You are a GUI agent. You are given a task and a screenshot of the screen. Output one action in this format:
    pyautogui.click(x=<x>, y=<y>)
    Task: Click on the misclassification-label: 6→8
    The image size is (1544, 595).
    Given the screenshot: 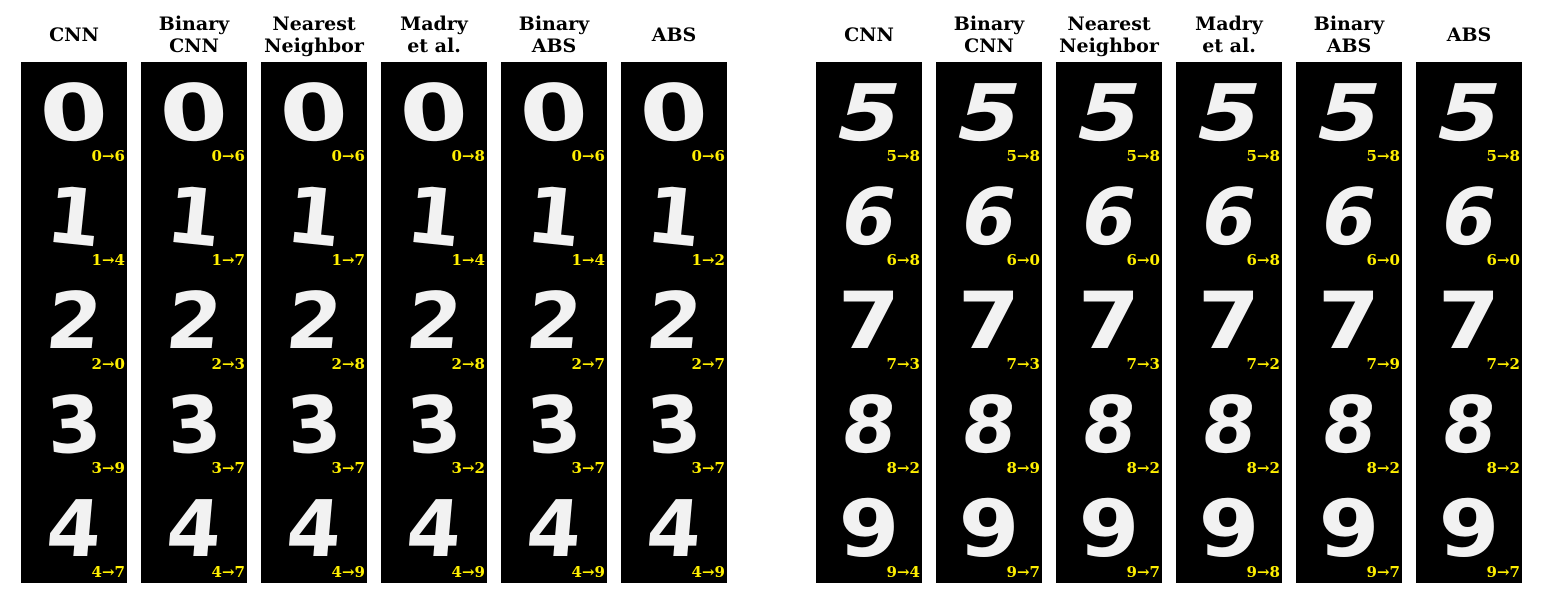 What is the action you would take?
    pyautogui.click(x=903, y=260)
    